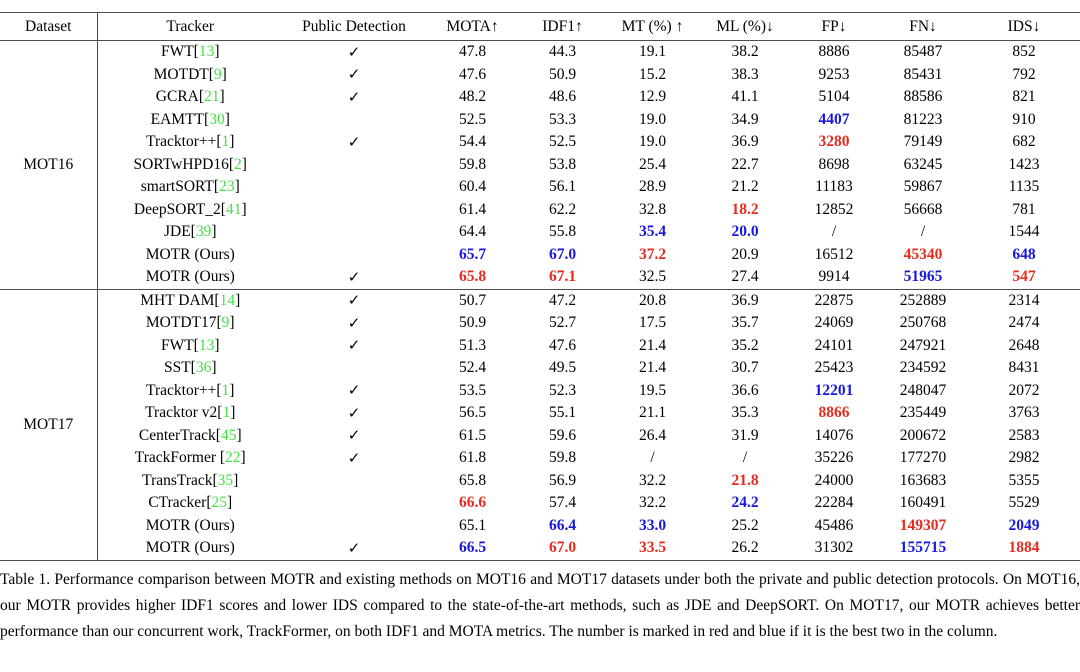 This screenshot has height=672, width=1080. What do you see at coordinates (745, 549) in the screenshot?
I see `metric-cell-ml: 26.2` at bounding box center [745, 549].